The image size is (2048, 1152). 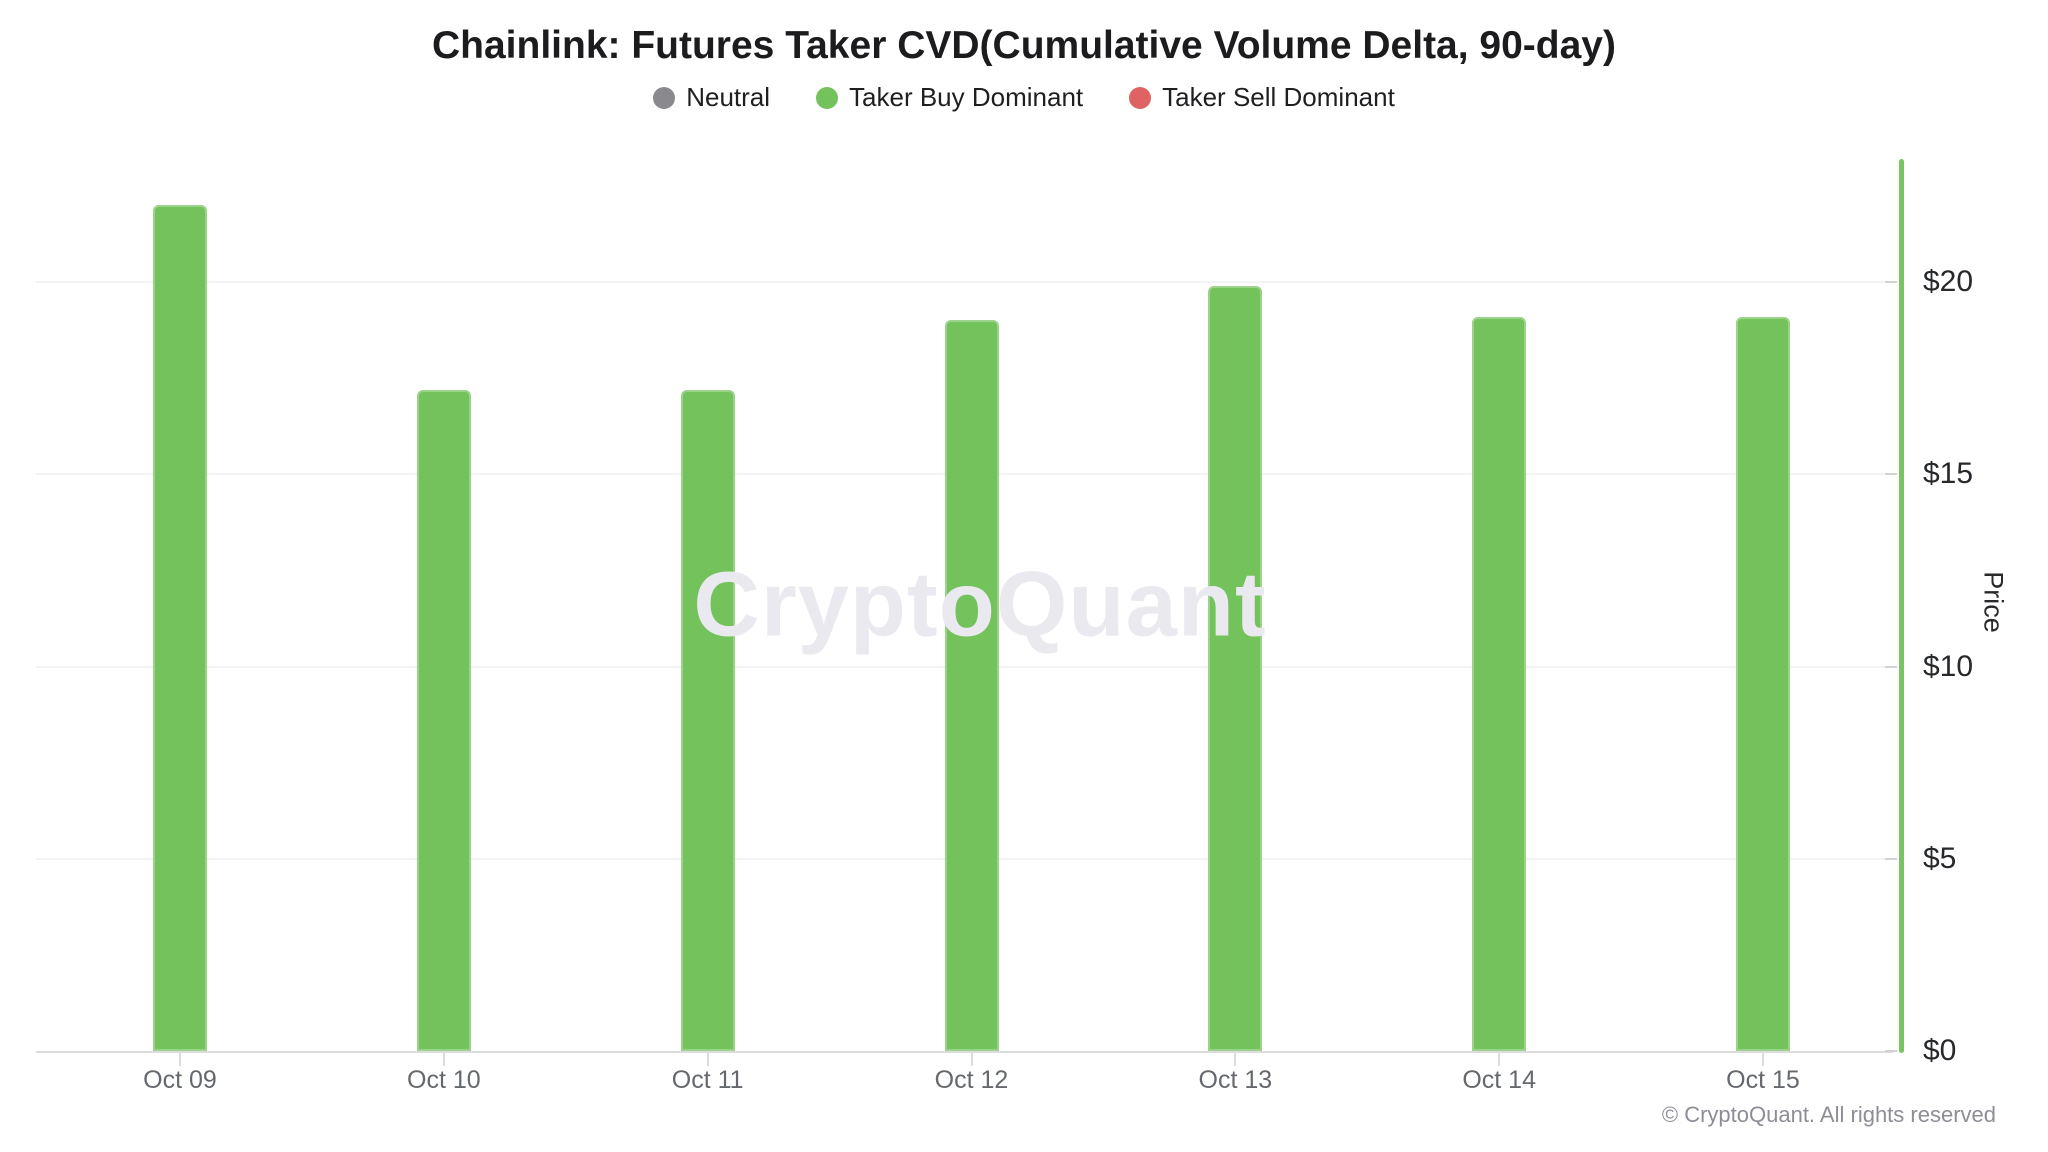 I want to click on x-axis-line, so click(x=964, y=1052).